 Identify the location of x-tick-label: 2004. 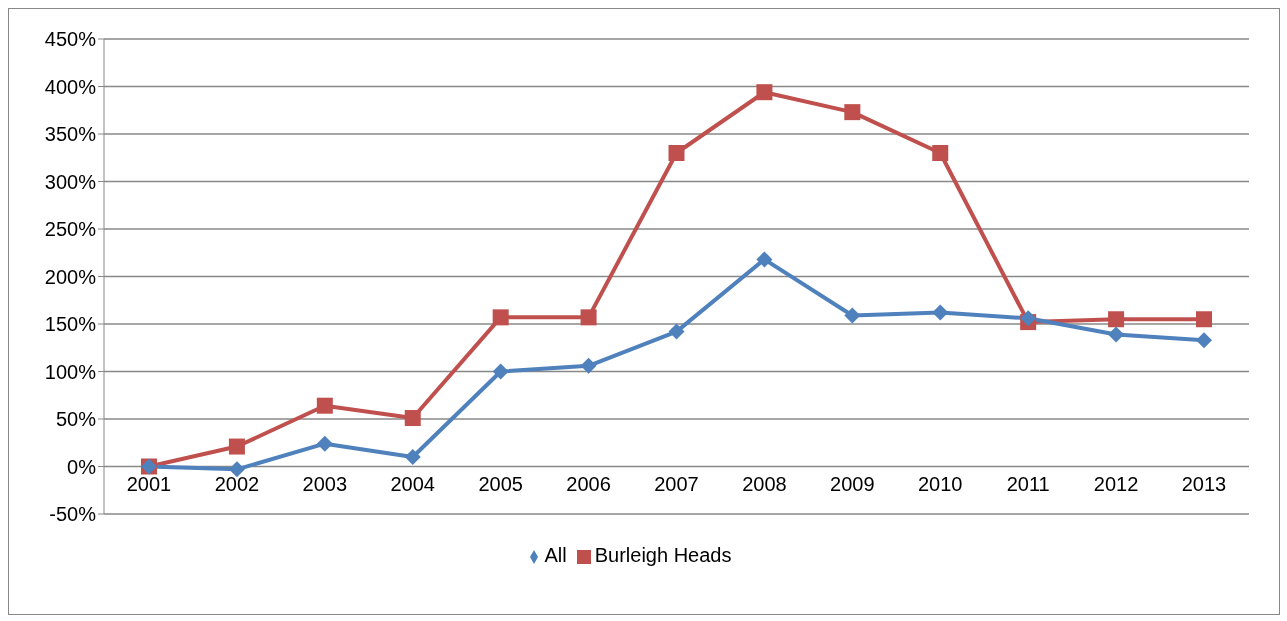
(412, 483).